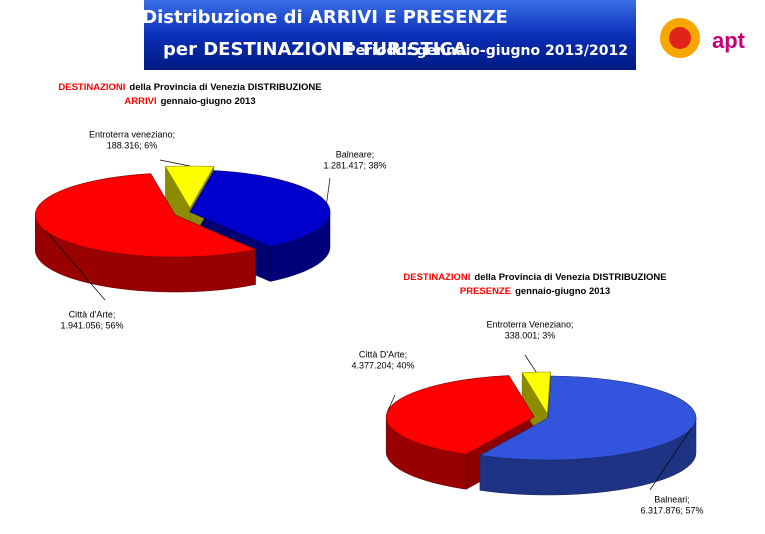 This screenshot has width=765, height=534. I want to click on value-label: 4.377.204; 40%, so click(382, 365).